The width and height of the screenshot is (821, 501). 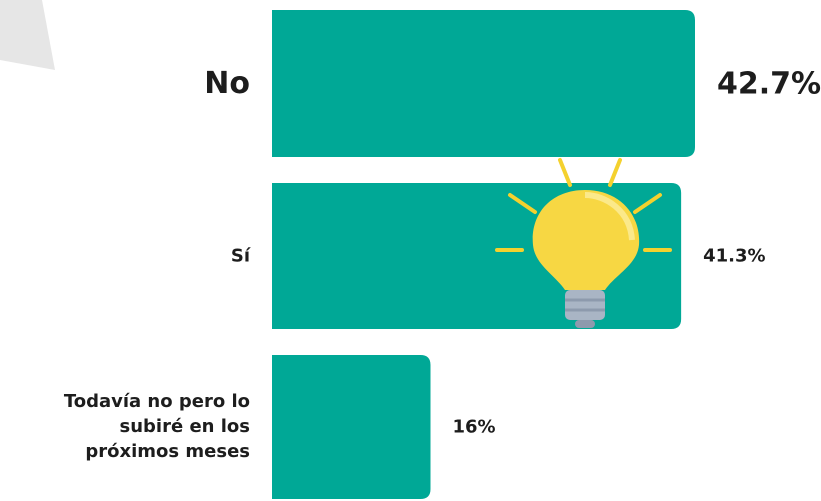 I want to click on bar, so click(x=351, y=427).